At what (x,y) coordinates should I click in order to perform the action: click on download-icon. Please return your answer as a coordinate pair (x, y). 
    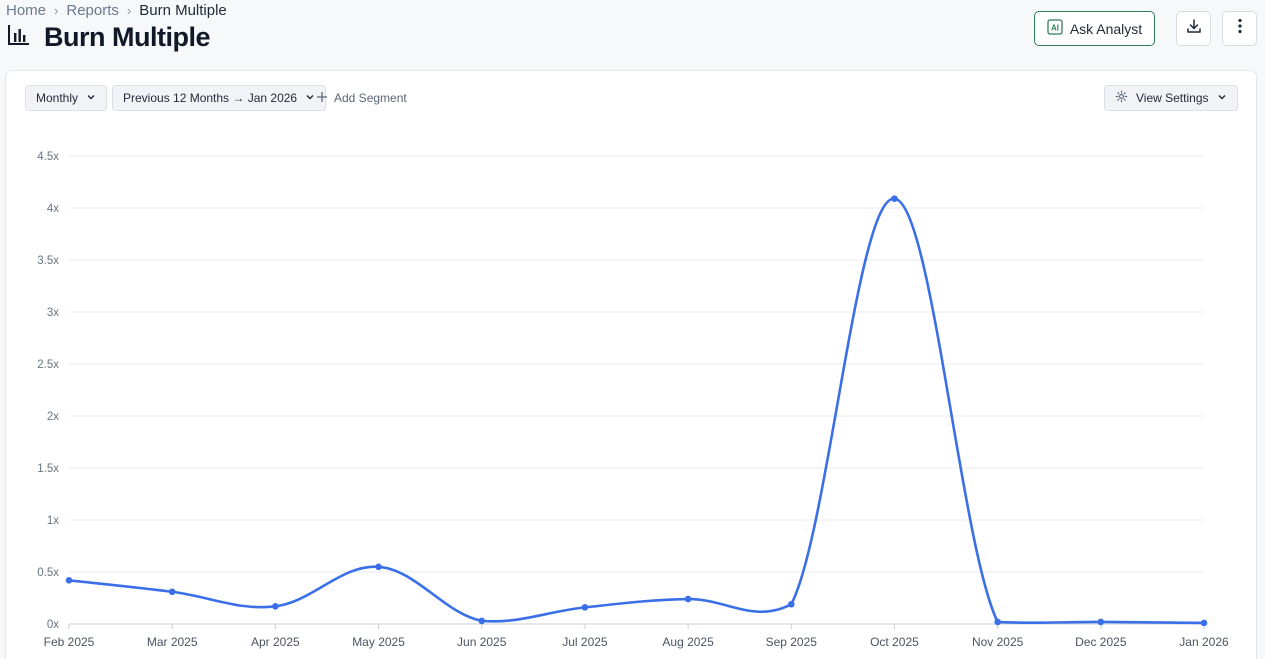
    Looking at the image, I should click on (1194, 28).